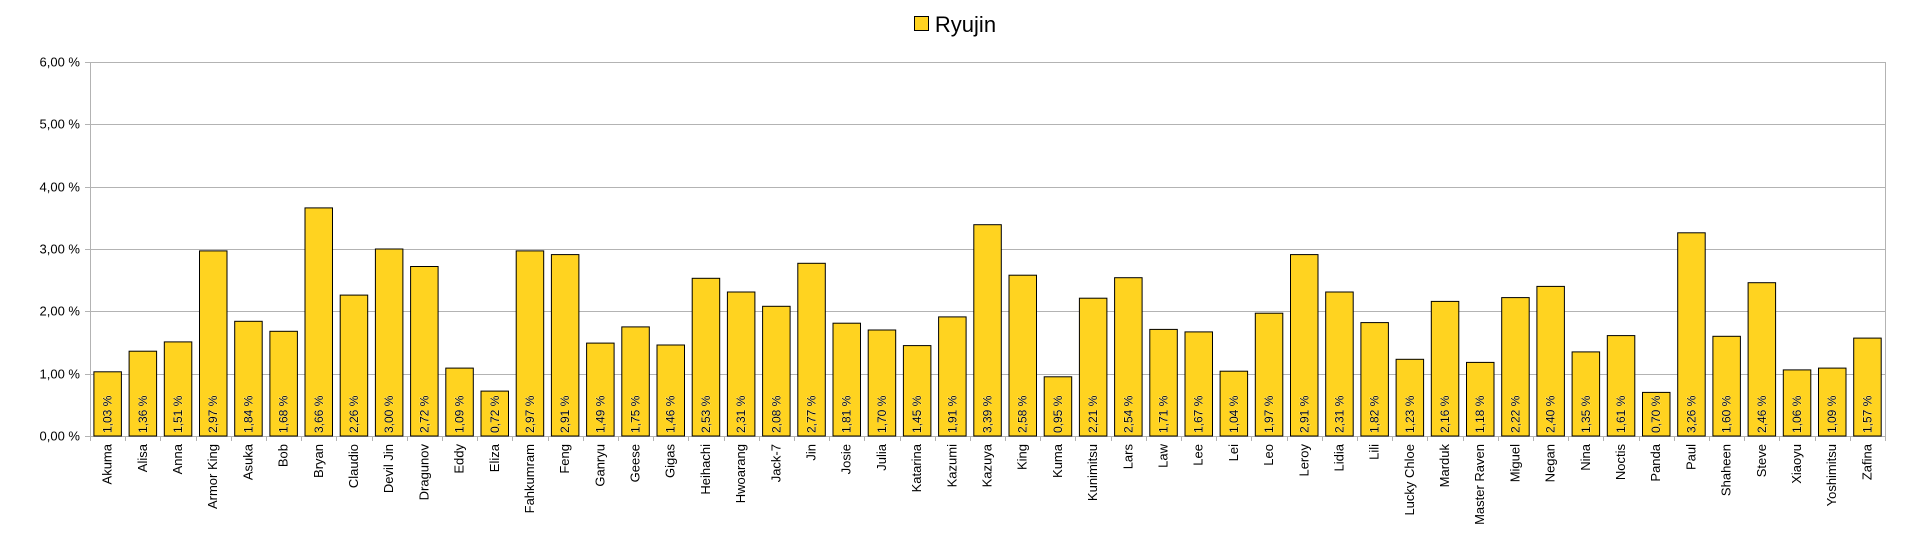 The image size is (1910, 535). Describe the element at coordinates (1726, 470) in the screenshot. I see `x-tick-label: Shaheen` at that location.